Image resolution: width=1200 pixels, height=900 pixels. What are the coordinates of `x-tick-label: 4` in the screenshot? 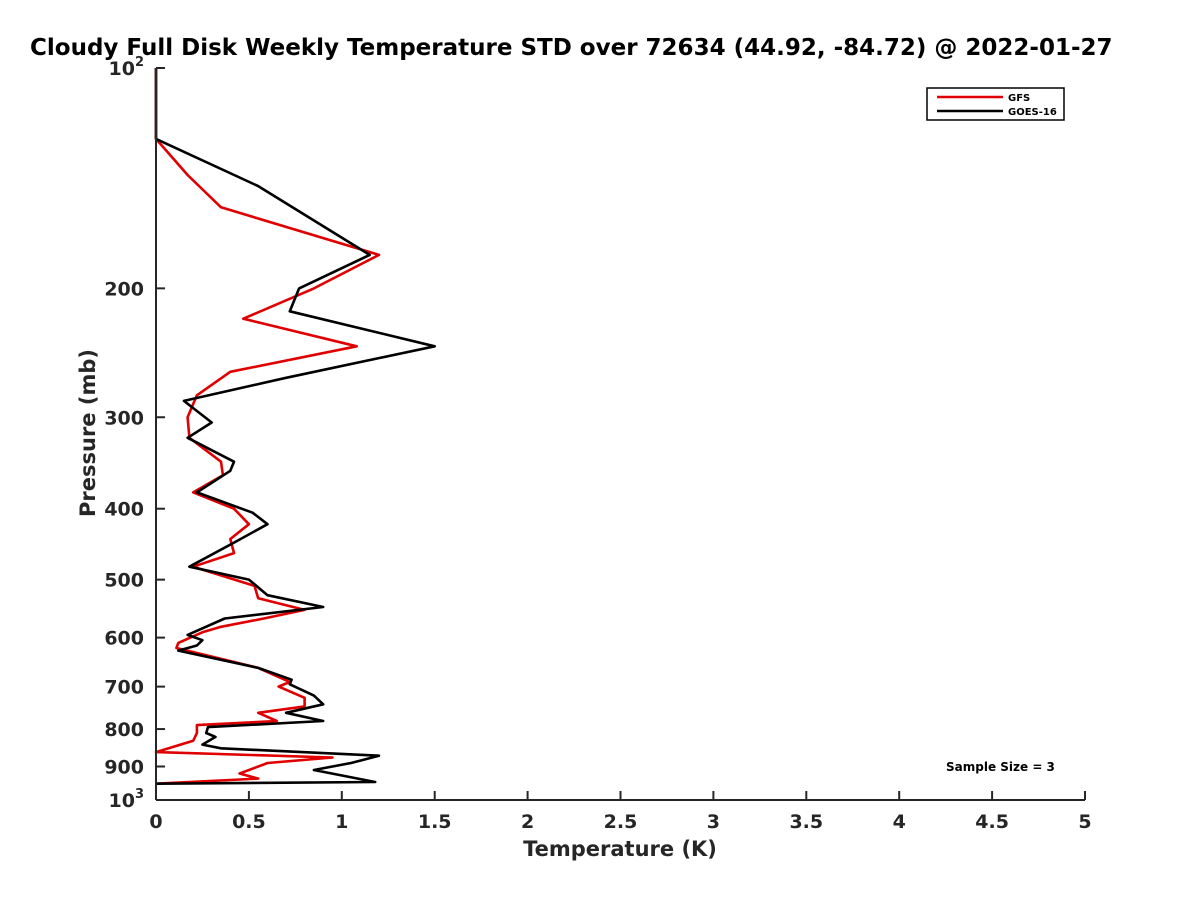 It's located at (899, 822).